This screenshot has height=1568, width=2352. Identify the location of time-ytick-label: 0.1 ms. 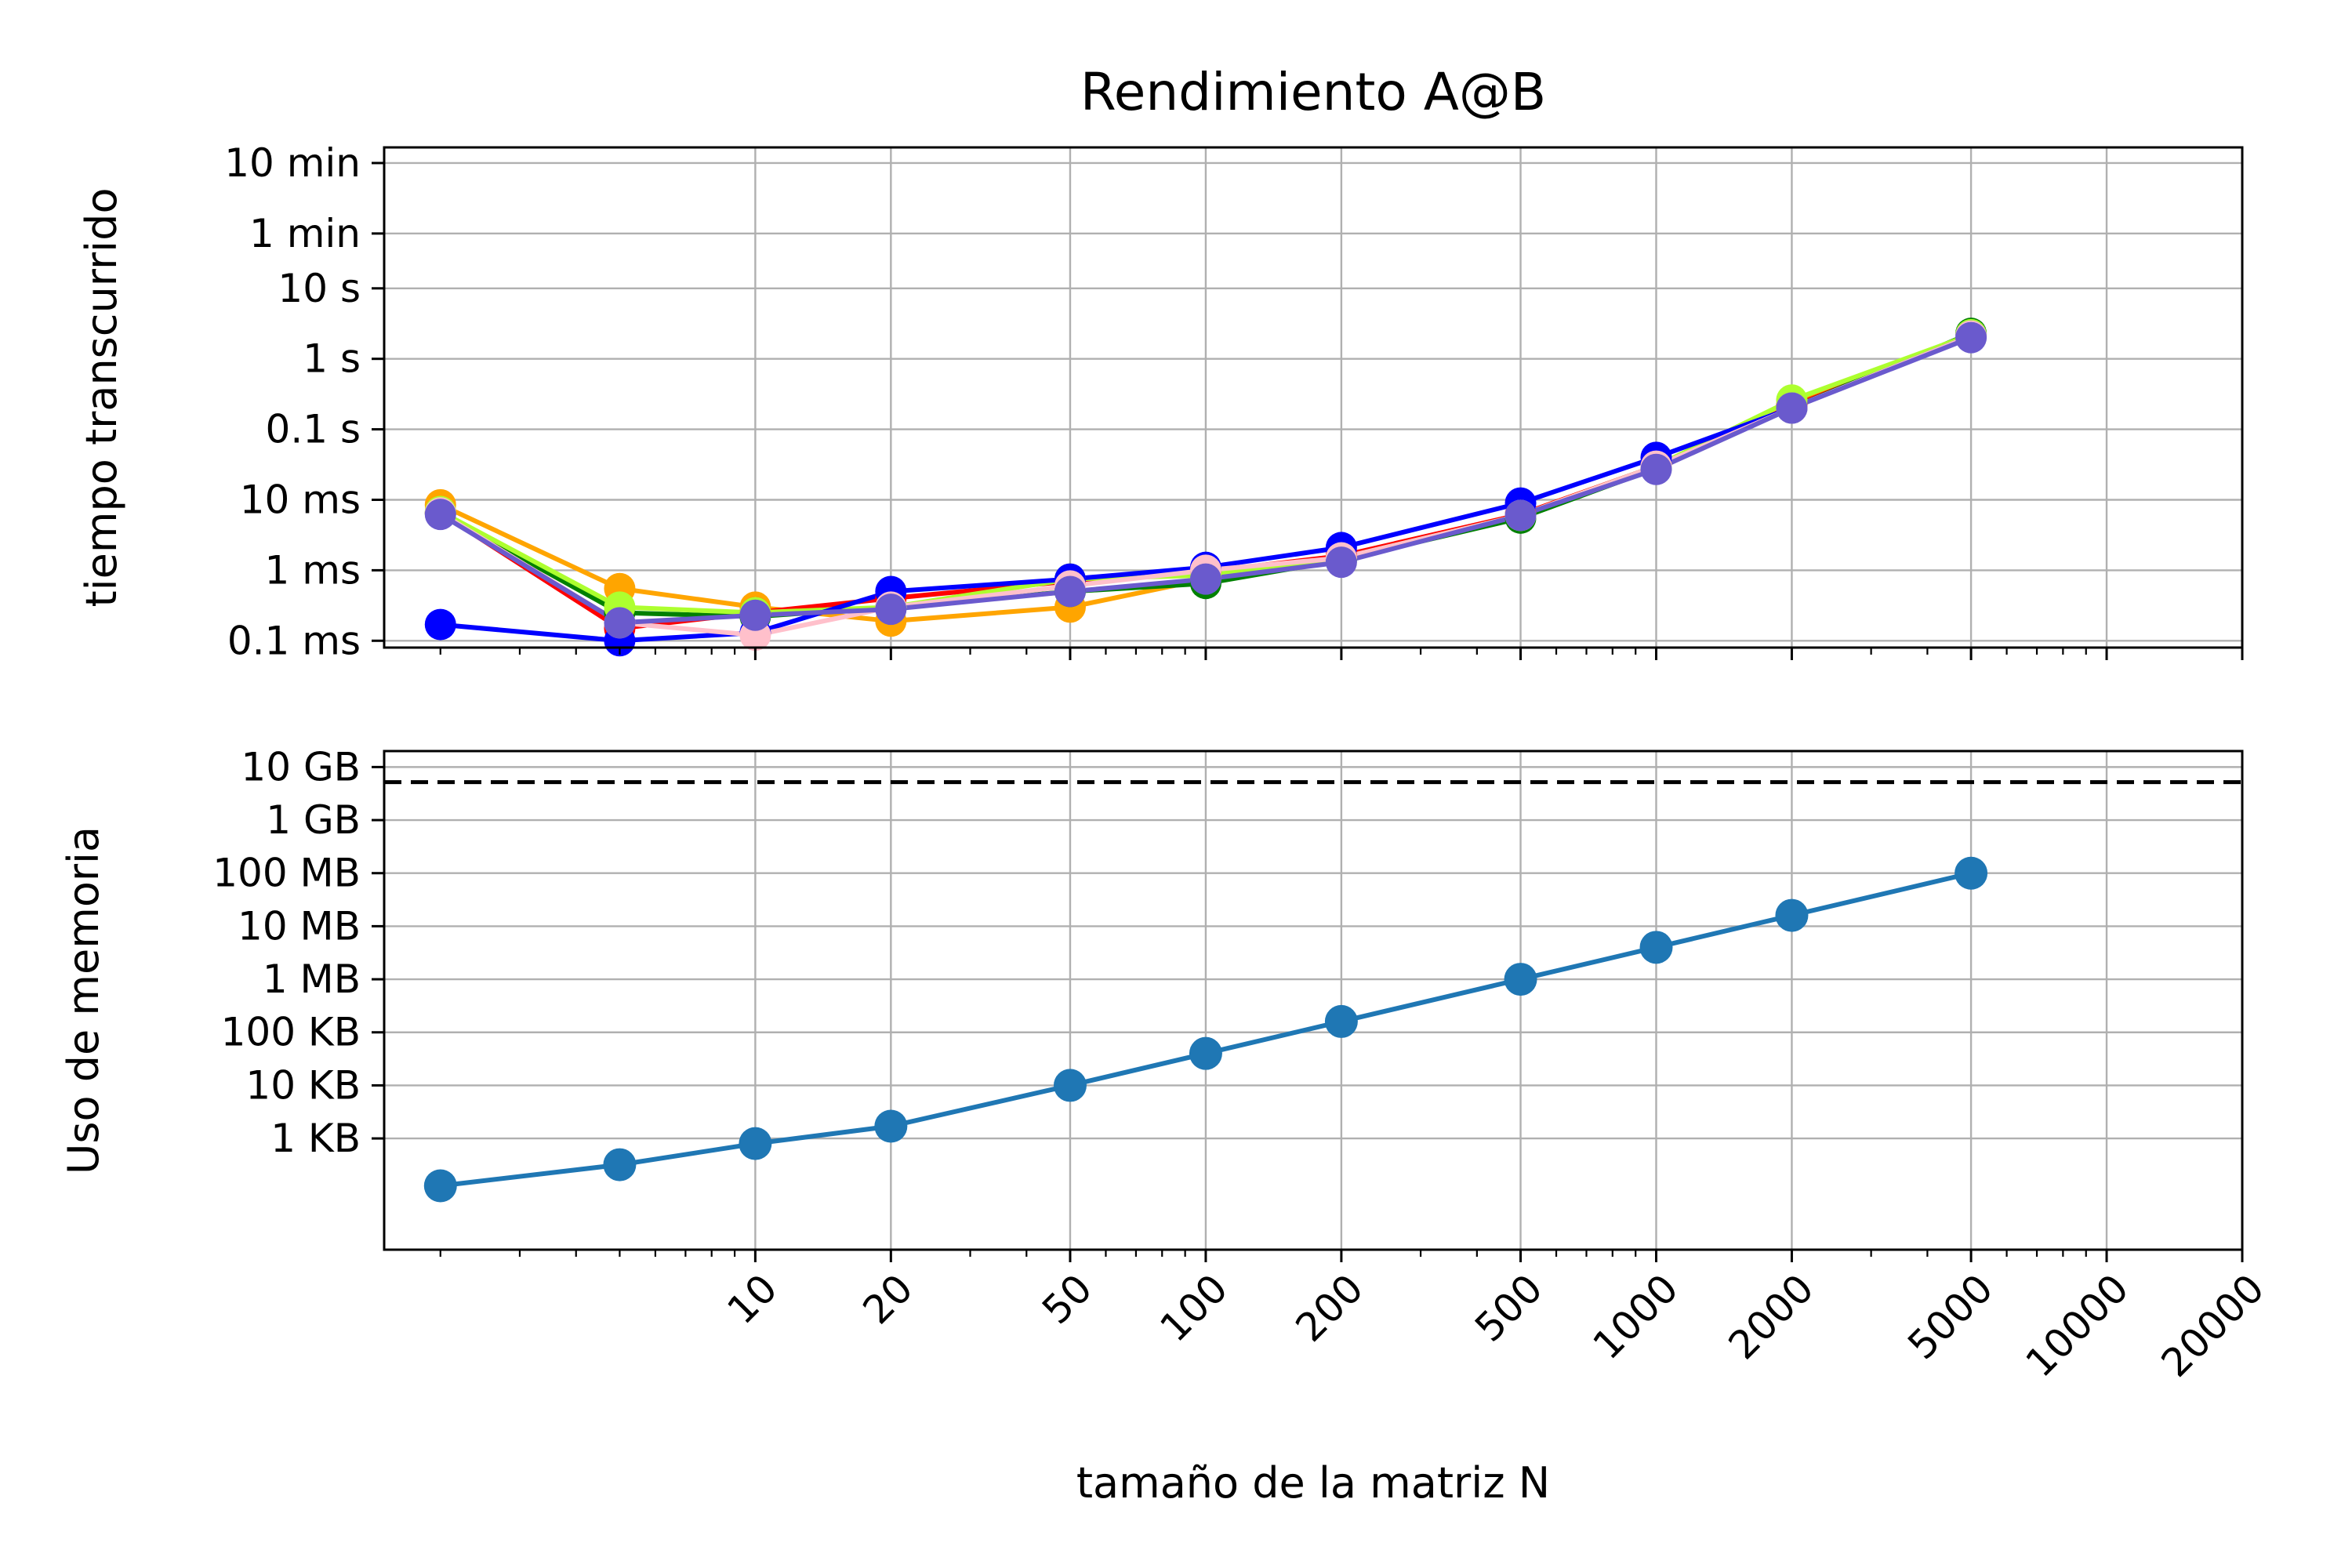
(294, 640).